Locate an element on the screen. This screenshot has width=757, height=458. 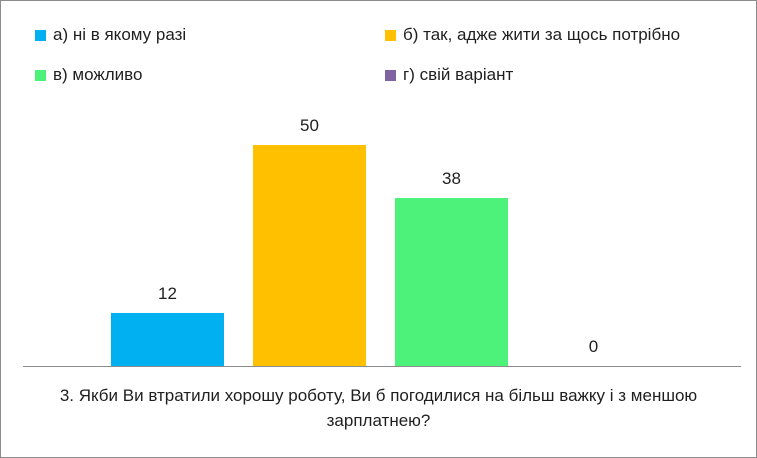
legend-item-c: в) можливо is located at coordinates (88, 75).